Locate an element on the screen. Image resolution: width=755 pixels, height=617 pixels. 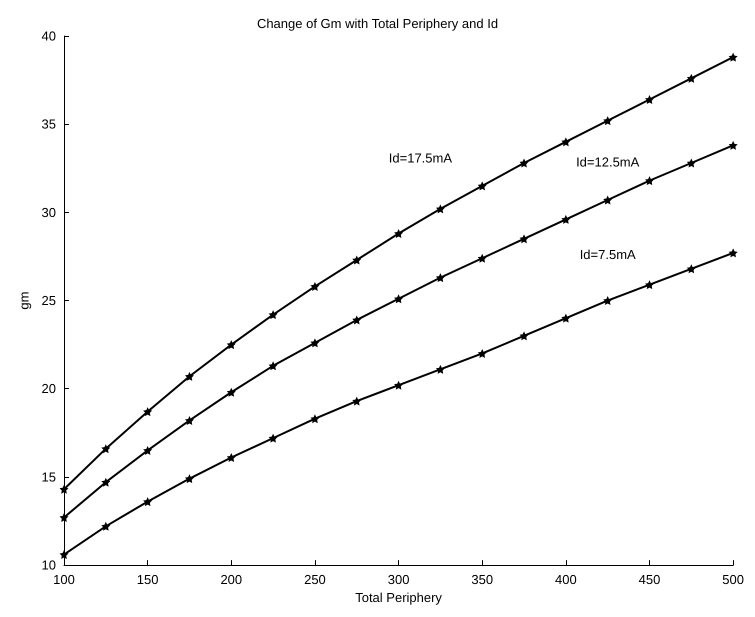
x-tick-label: 400 is located at coordinates (566, 580).